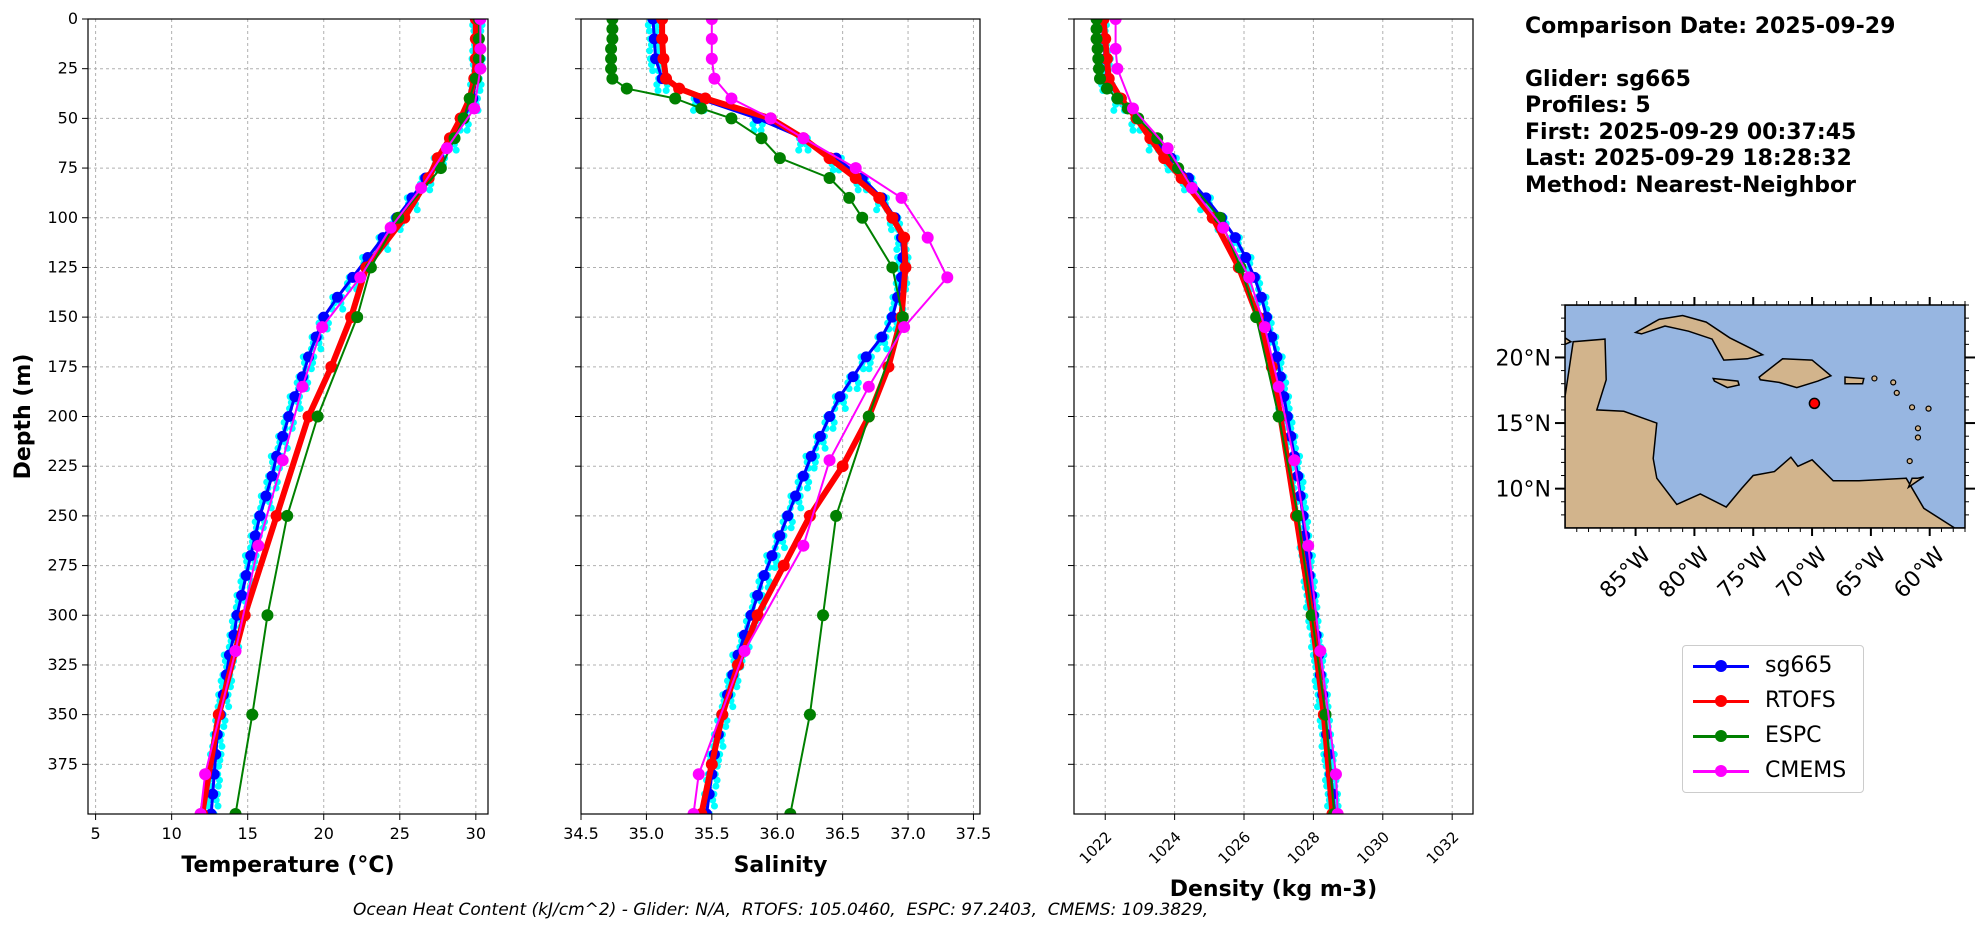 Image resolution: width=1982 pixels, height=934 pixels. What do you see at coordinates (1806, 770) in the screenshot?
I see `legend-label: CMEMS` at bounding box center [1806, 770].